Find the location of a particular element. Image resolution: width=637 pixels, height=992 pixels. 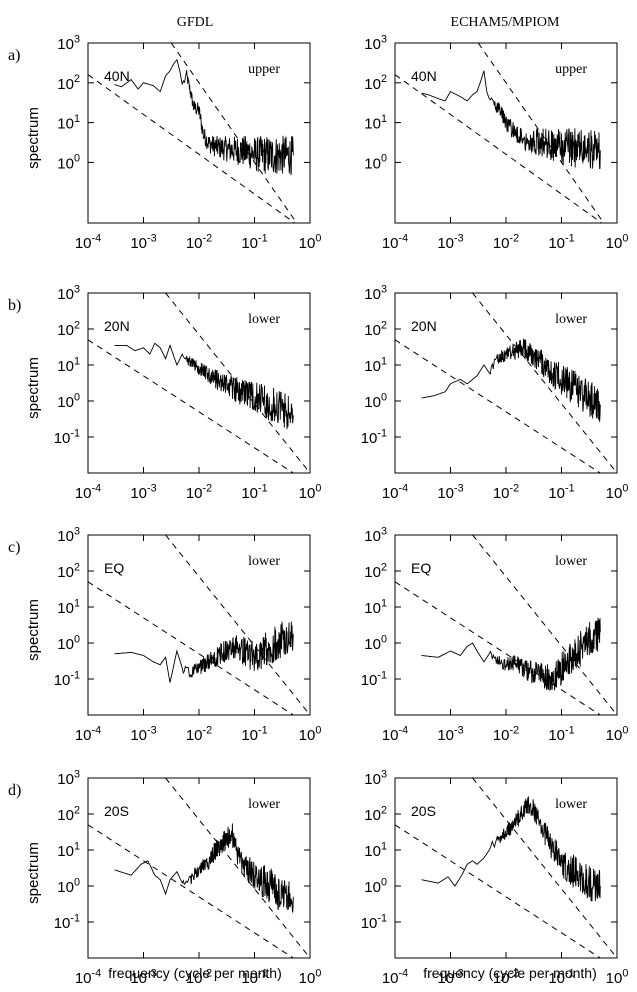

column-title-gfdl: GFDL is located at coordinates (195, 22).